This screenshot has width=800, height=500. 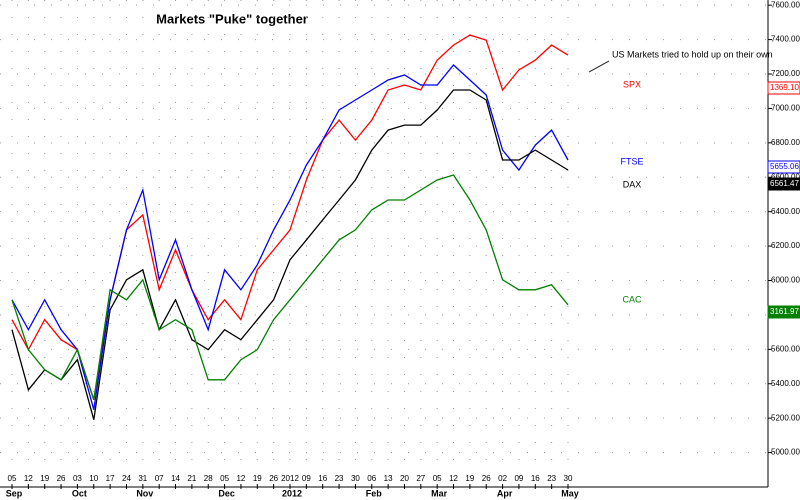 What do you see at coordinates (632, 184) in the screenshot?
I see `series-label: DAX` at bounding box center [632, 184].